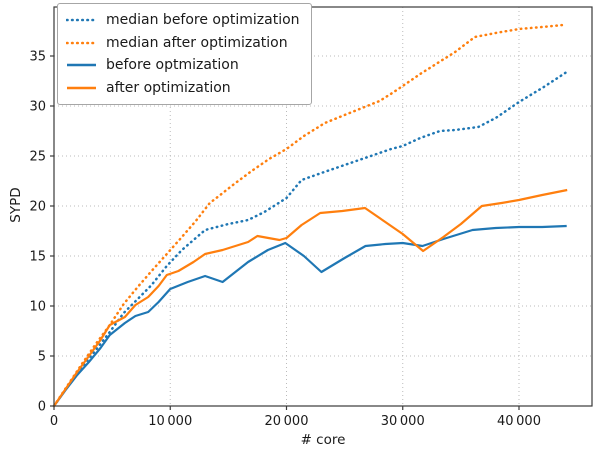  I want to click on legend-item: before optmization, so click(183, 65).